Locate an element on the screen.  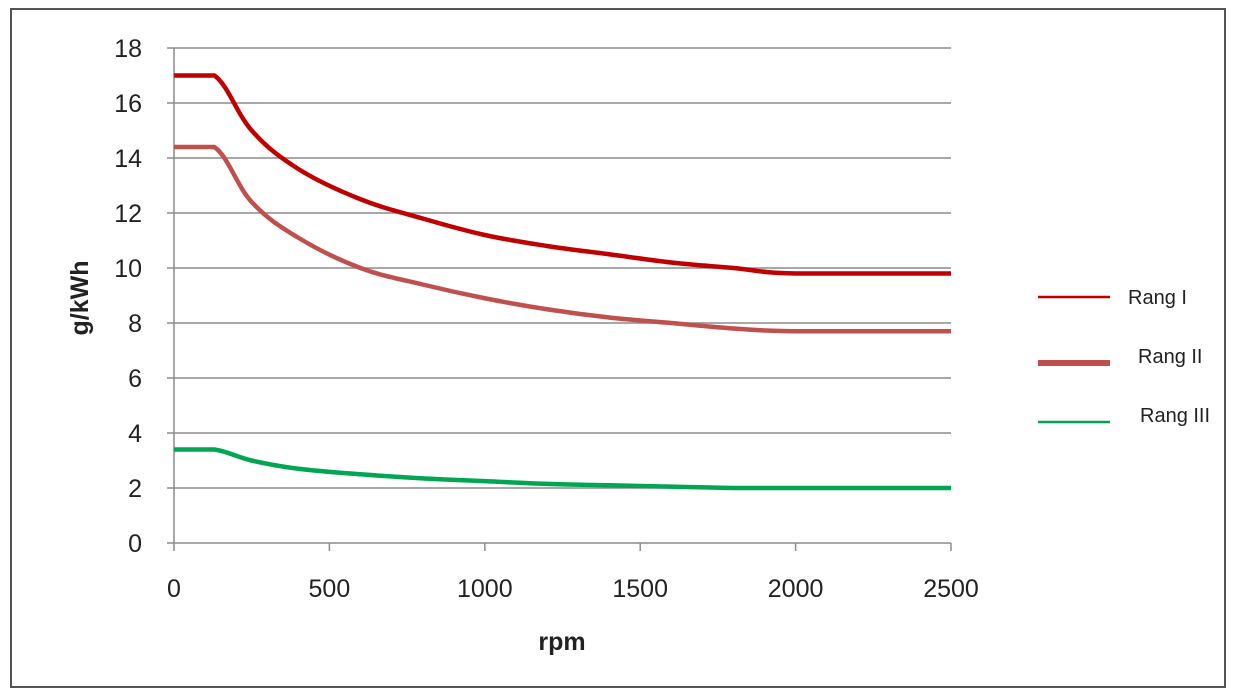
y-tick-label-4: 8 is located at coordinates (135, 324).